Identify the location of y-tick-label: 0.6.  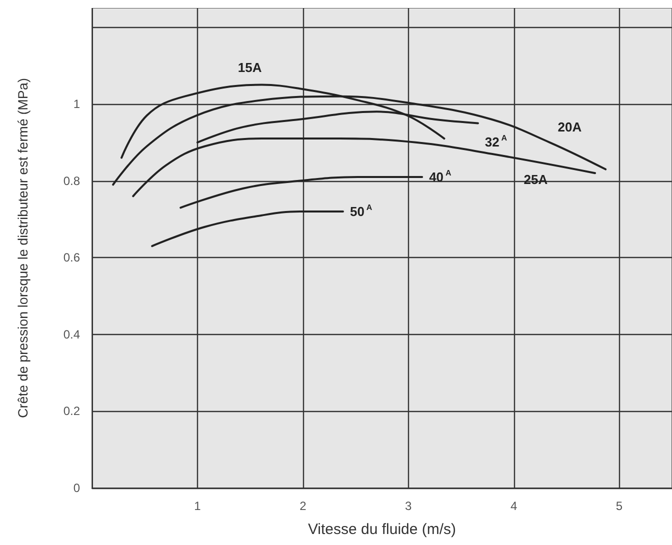
(71, 257).